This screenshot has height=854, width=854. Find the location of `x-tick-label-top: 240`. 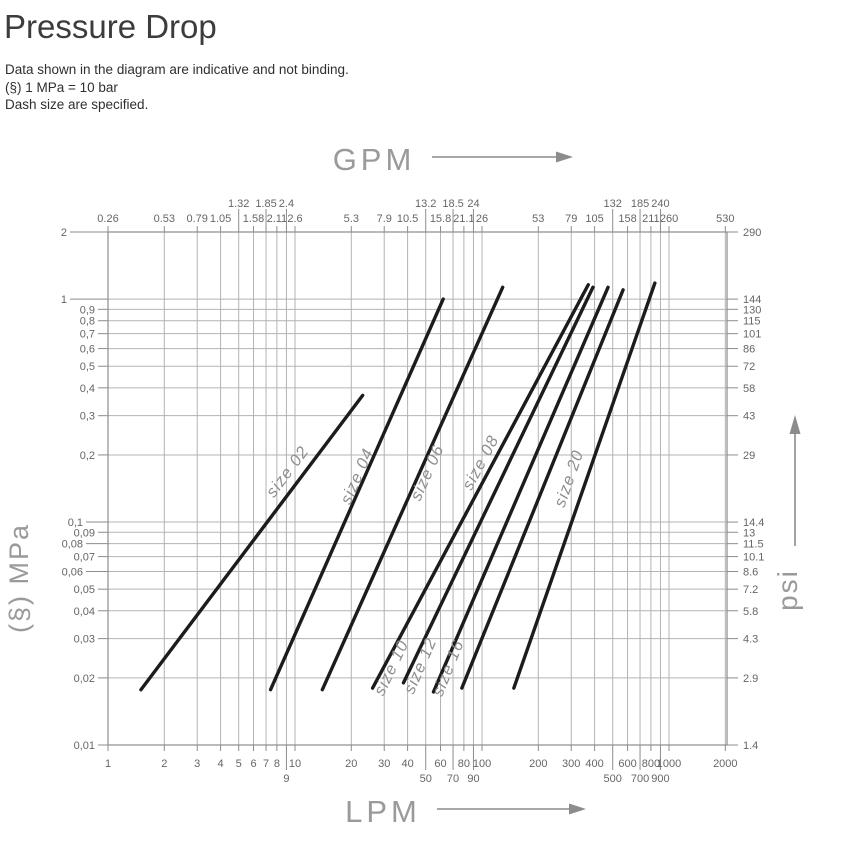

x-tick-label-top: 240 is located at coordinates (660, 204).